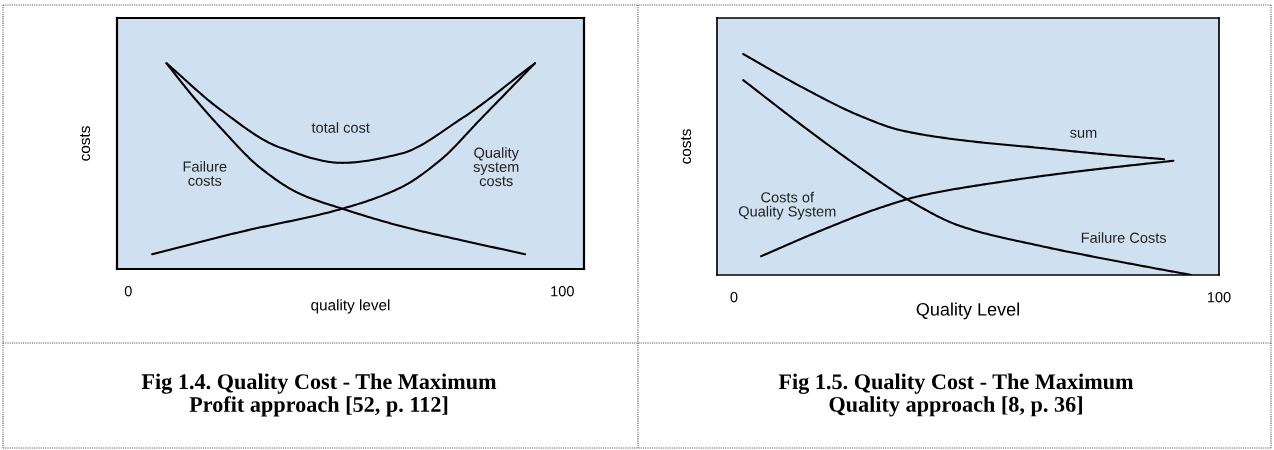  Describe the element at coordinates (967, 311) in the screenshot. I see `x-axis-title: Quality Level` at that location.